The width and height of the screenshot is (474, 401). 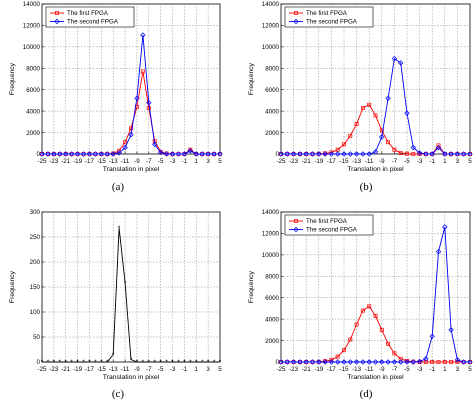 I want to click on x-axis-label: Translation in pixel, so click(x=375, y=377).